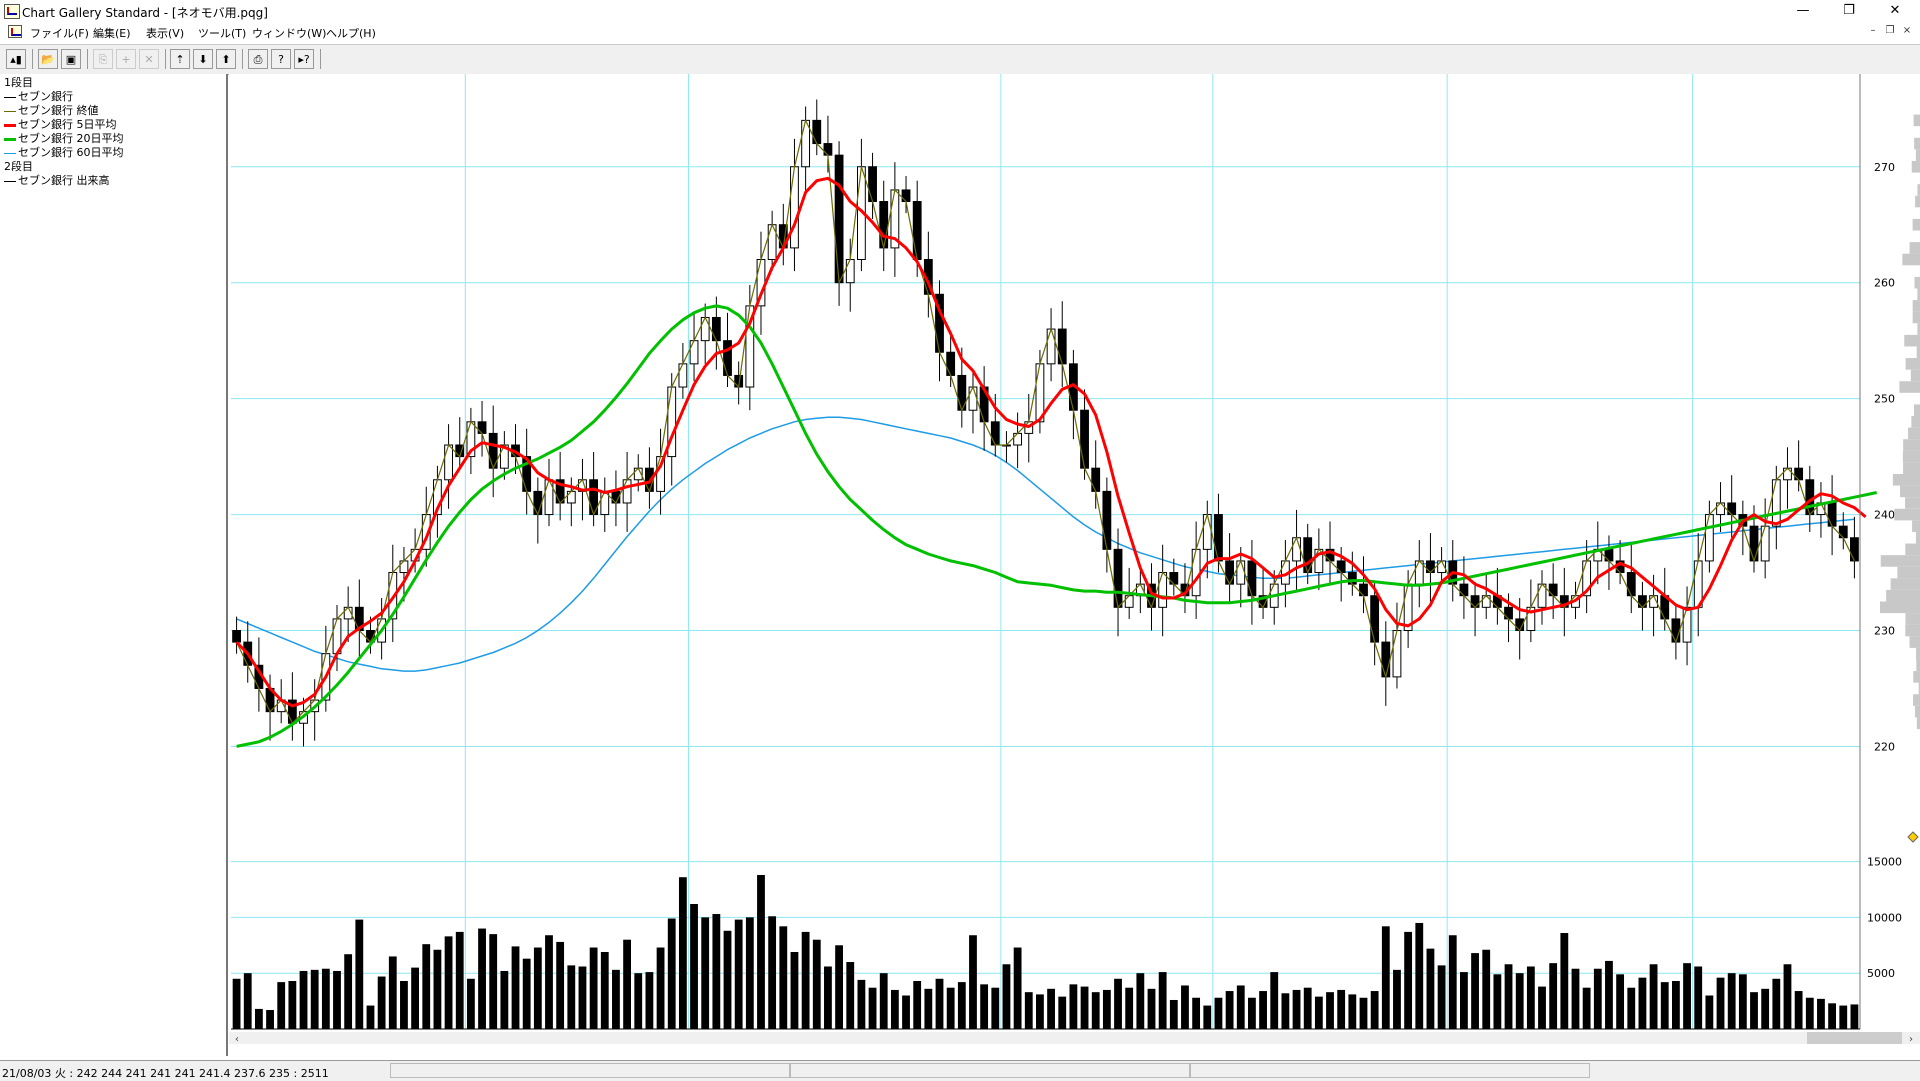  I want to click on menu-help: ヘルプ(H), so click(351, 33).